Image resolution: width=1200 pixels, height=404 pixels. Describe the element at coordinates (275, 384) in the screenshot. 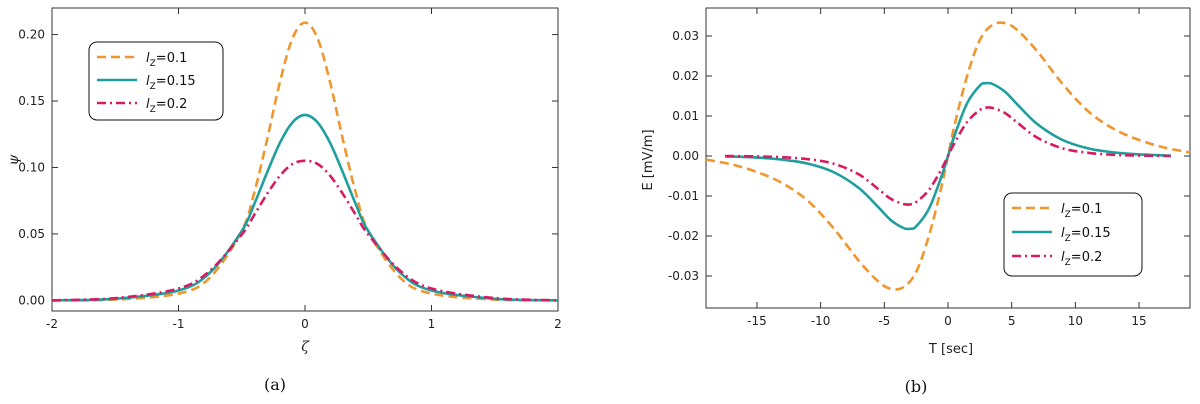

I see `caption-a: (a)` at that location.